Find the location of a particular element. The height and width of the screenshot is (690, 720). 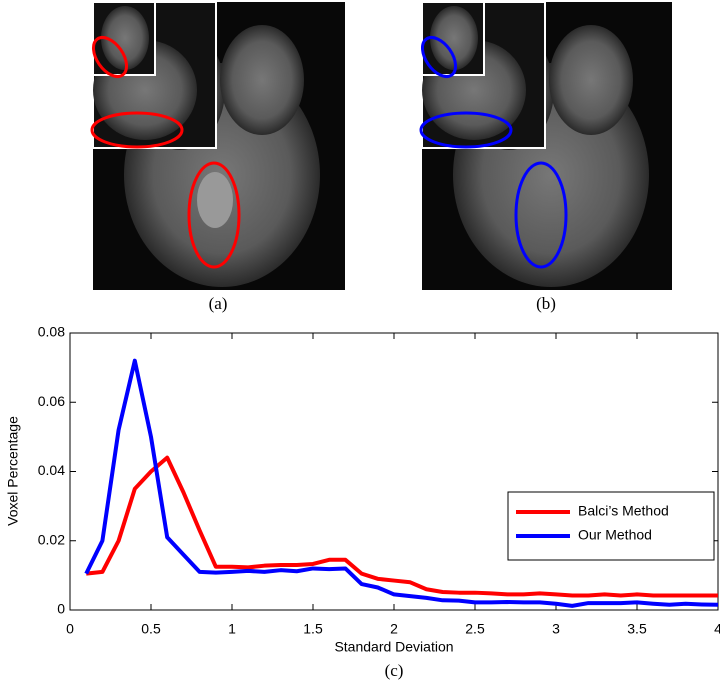

y-axis-label: Voxel Percentage is located at coordinates (13, 471).